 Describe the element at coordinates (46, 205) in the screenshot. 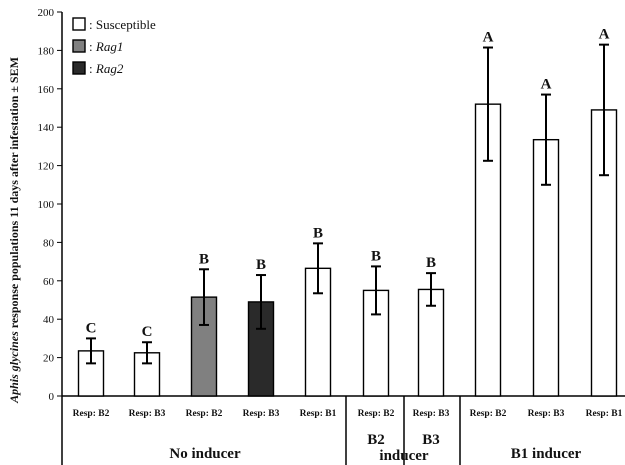

I see `y-tick-label: 100` at that location.